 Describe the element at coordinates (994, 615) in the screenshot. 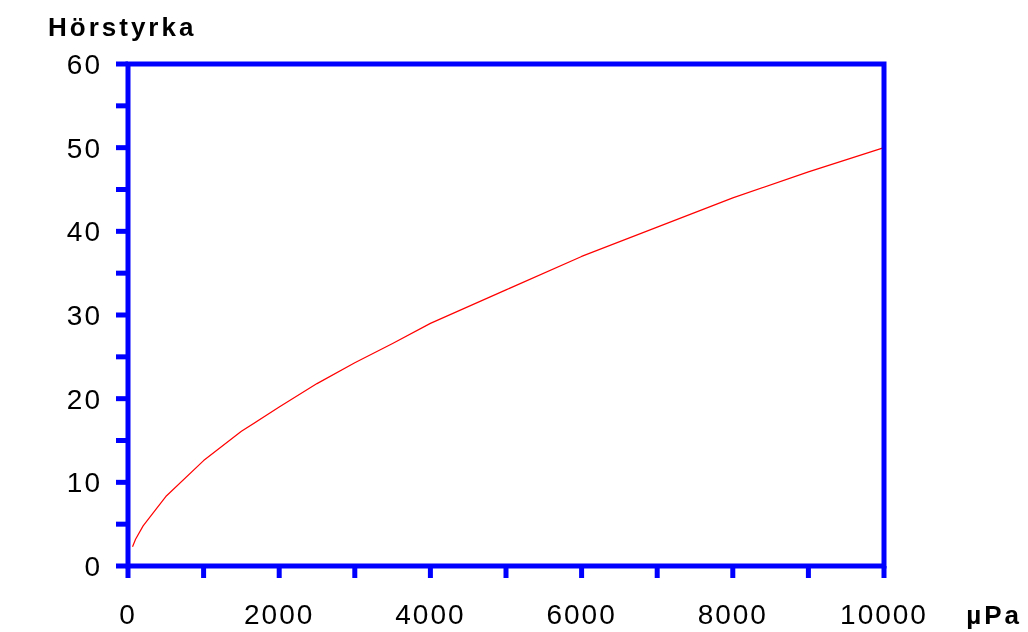

I see `x-axis-title: µPa` at that location.